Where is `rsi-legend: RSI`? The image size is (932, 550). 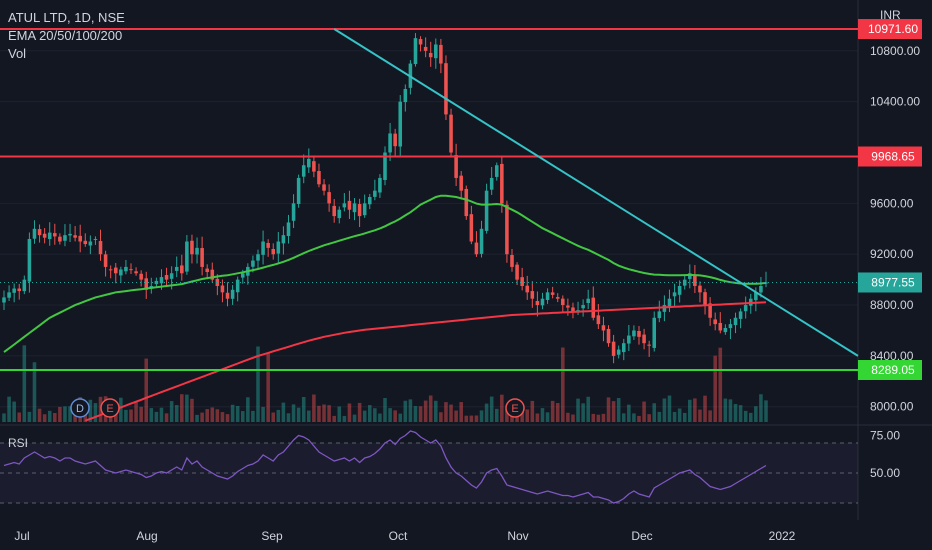 rsi-legend: RSI is located at coordinates (18, 443).